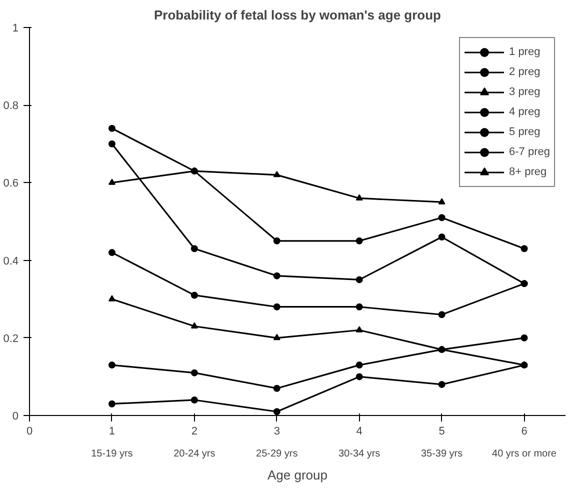 This screenshot has height=489, width=581. What do you see at coordinates (112, 454) in the screenshot?
I see `text: 15-19 yrs` at bounding box center [112, 454].